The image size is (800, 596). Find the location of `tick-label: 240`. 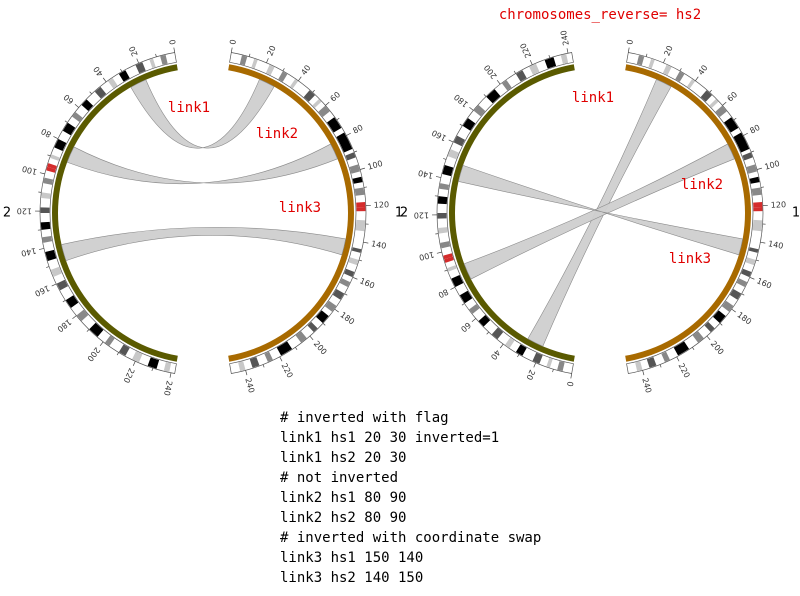

tick-label: 240 is located at coordinates (168, 388).